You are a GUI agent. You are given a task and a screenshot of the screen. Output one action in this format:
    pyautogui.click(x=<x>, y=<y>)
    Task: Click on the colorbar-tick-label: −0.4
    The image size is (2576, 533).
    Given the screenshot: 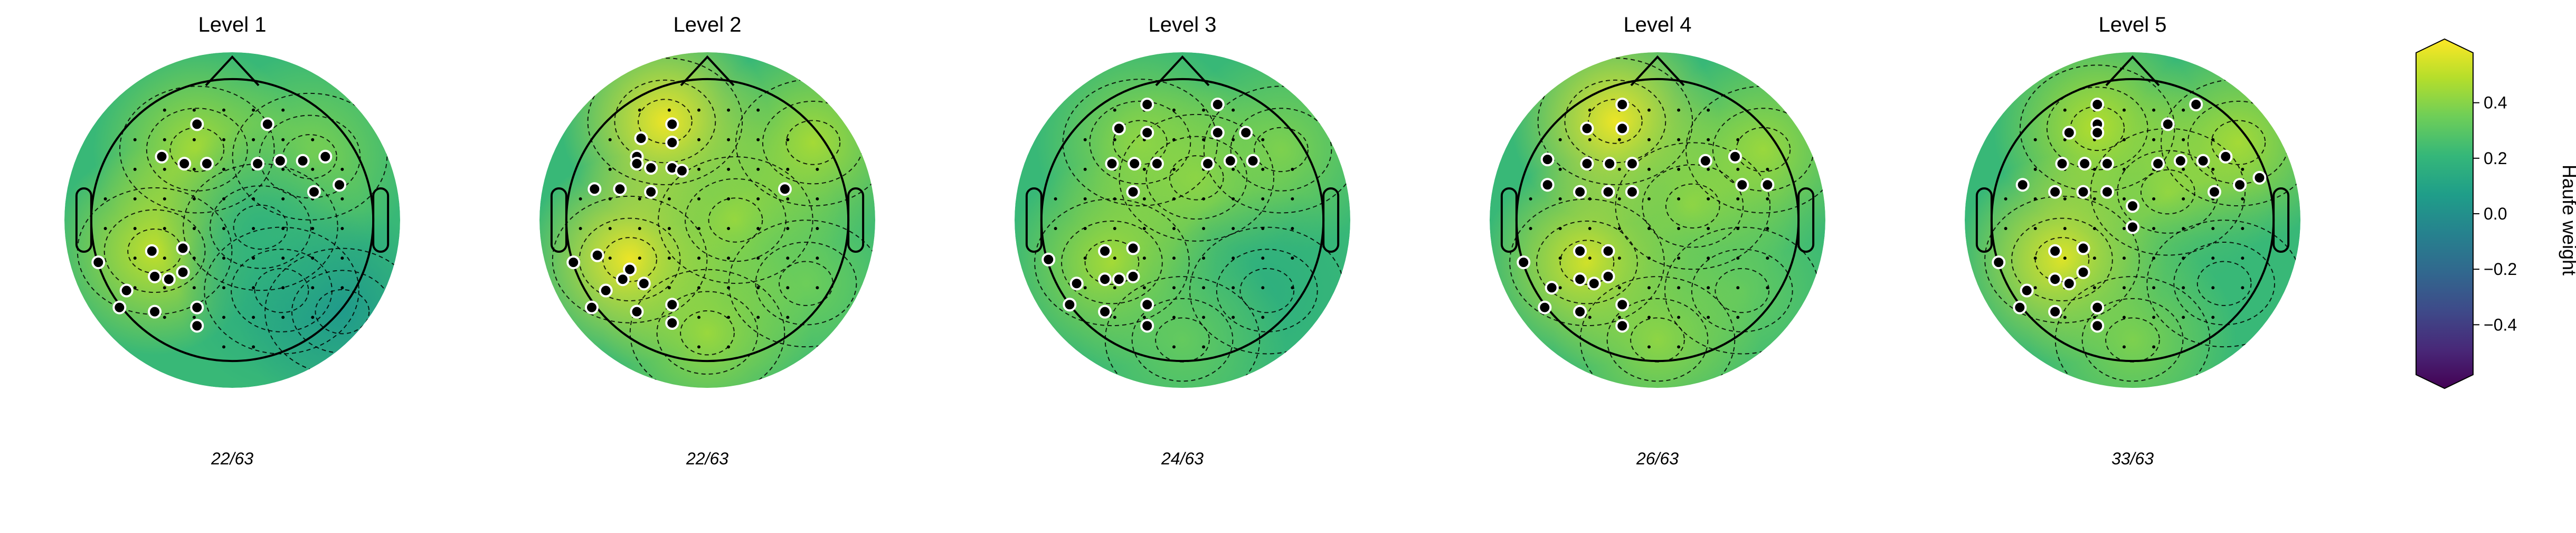 What is the action you would take?
    pyautogui.click(x=2500, y=324)
    